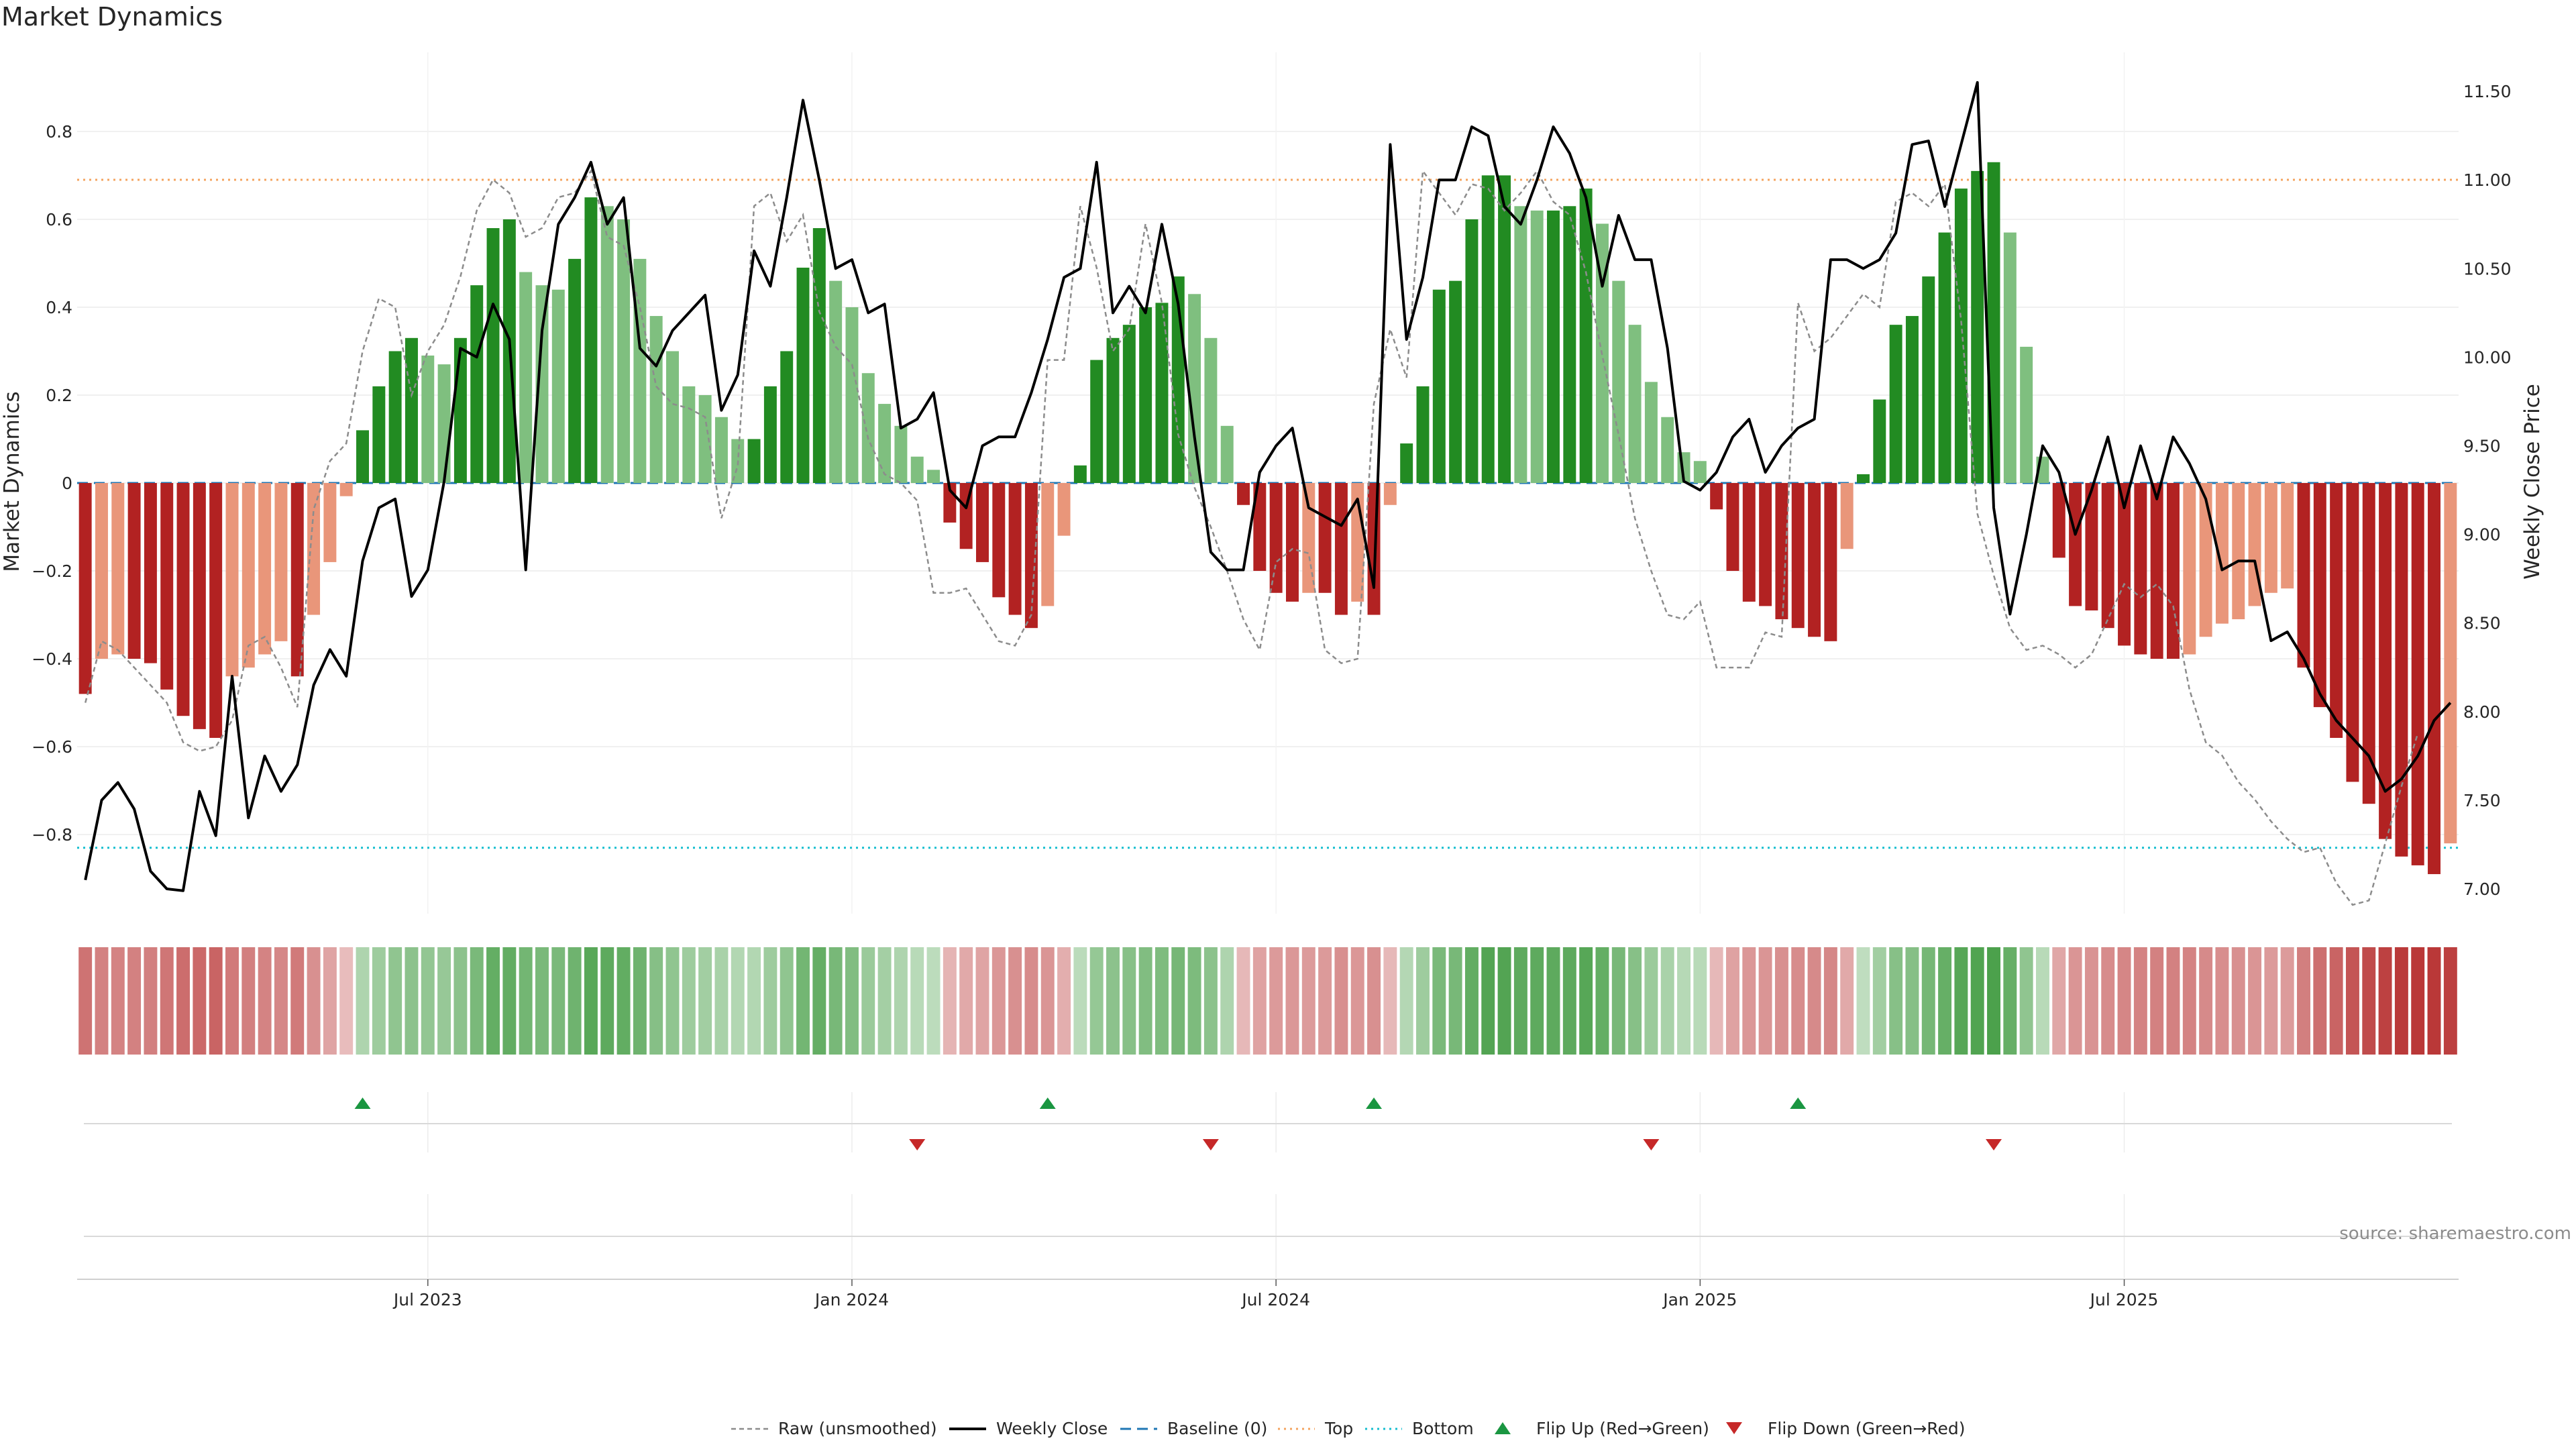 This screenshot has height=1449, width=2576. Describe the element at coordinates (2482, 800) in the screenshot. I see `y2-tick-label: 7.50` at that location.